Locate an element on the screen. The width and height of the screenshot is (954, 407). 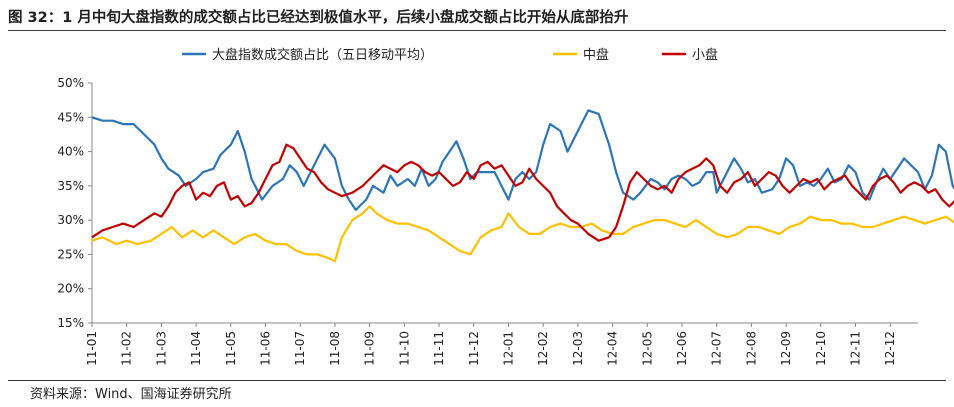
x-tick-label: 12-03 is located at coordinates (578, 348).